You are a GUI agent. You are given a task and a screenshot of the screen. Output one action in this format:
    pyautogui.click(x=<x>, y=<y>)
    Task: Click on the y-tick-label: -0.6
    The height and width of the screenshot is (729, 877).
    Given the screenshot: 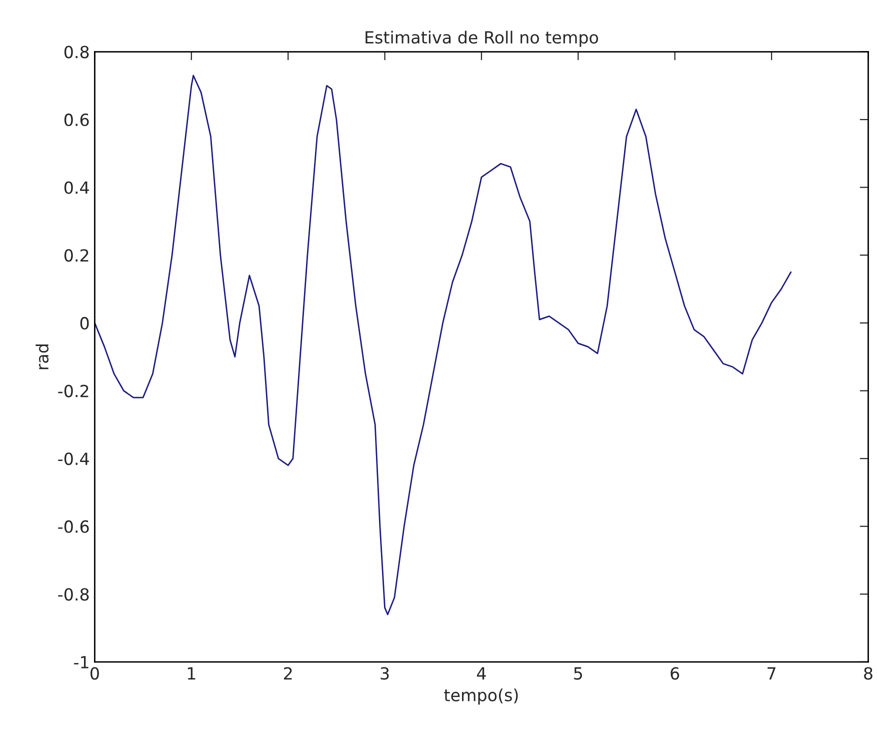 What is the action you would take?
    pyautogui.click(x=73, y=526)
    